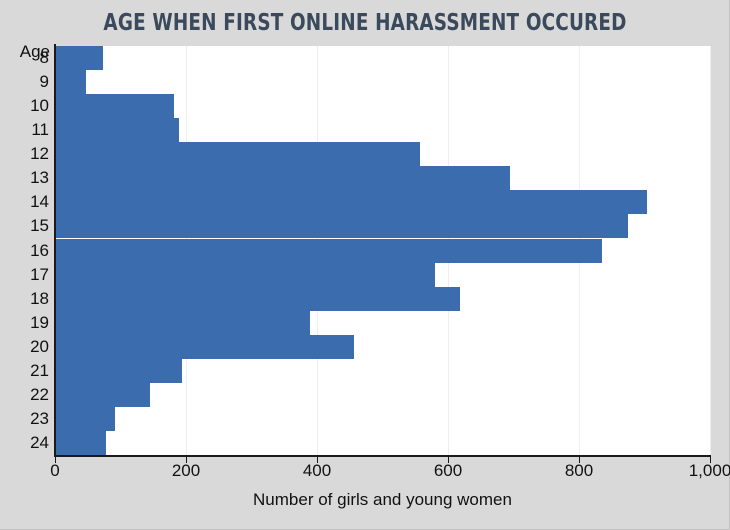  Describe the element at coordinates (317, 470) in the screenshot. I see `x-axis-tick-label: 400` at that location.